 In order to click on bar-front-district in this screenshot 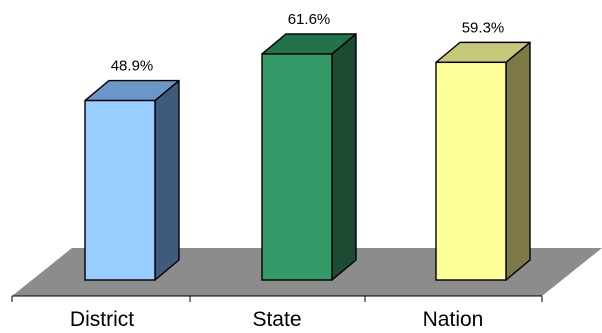, I will do `click(120, 190)`.